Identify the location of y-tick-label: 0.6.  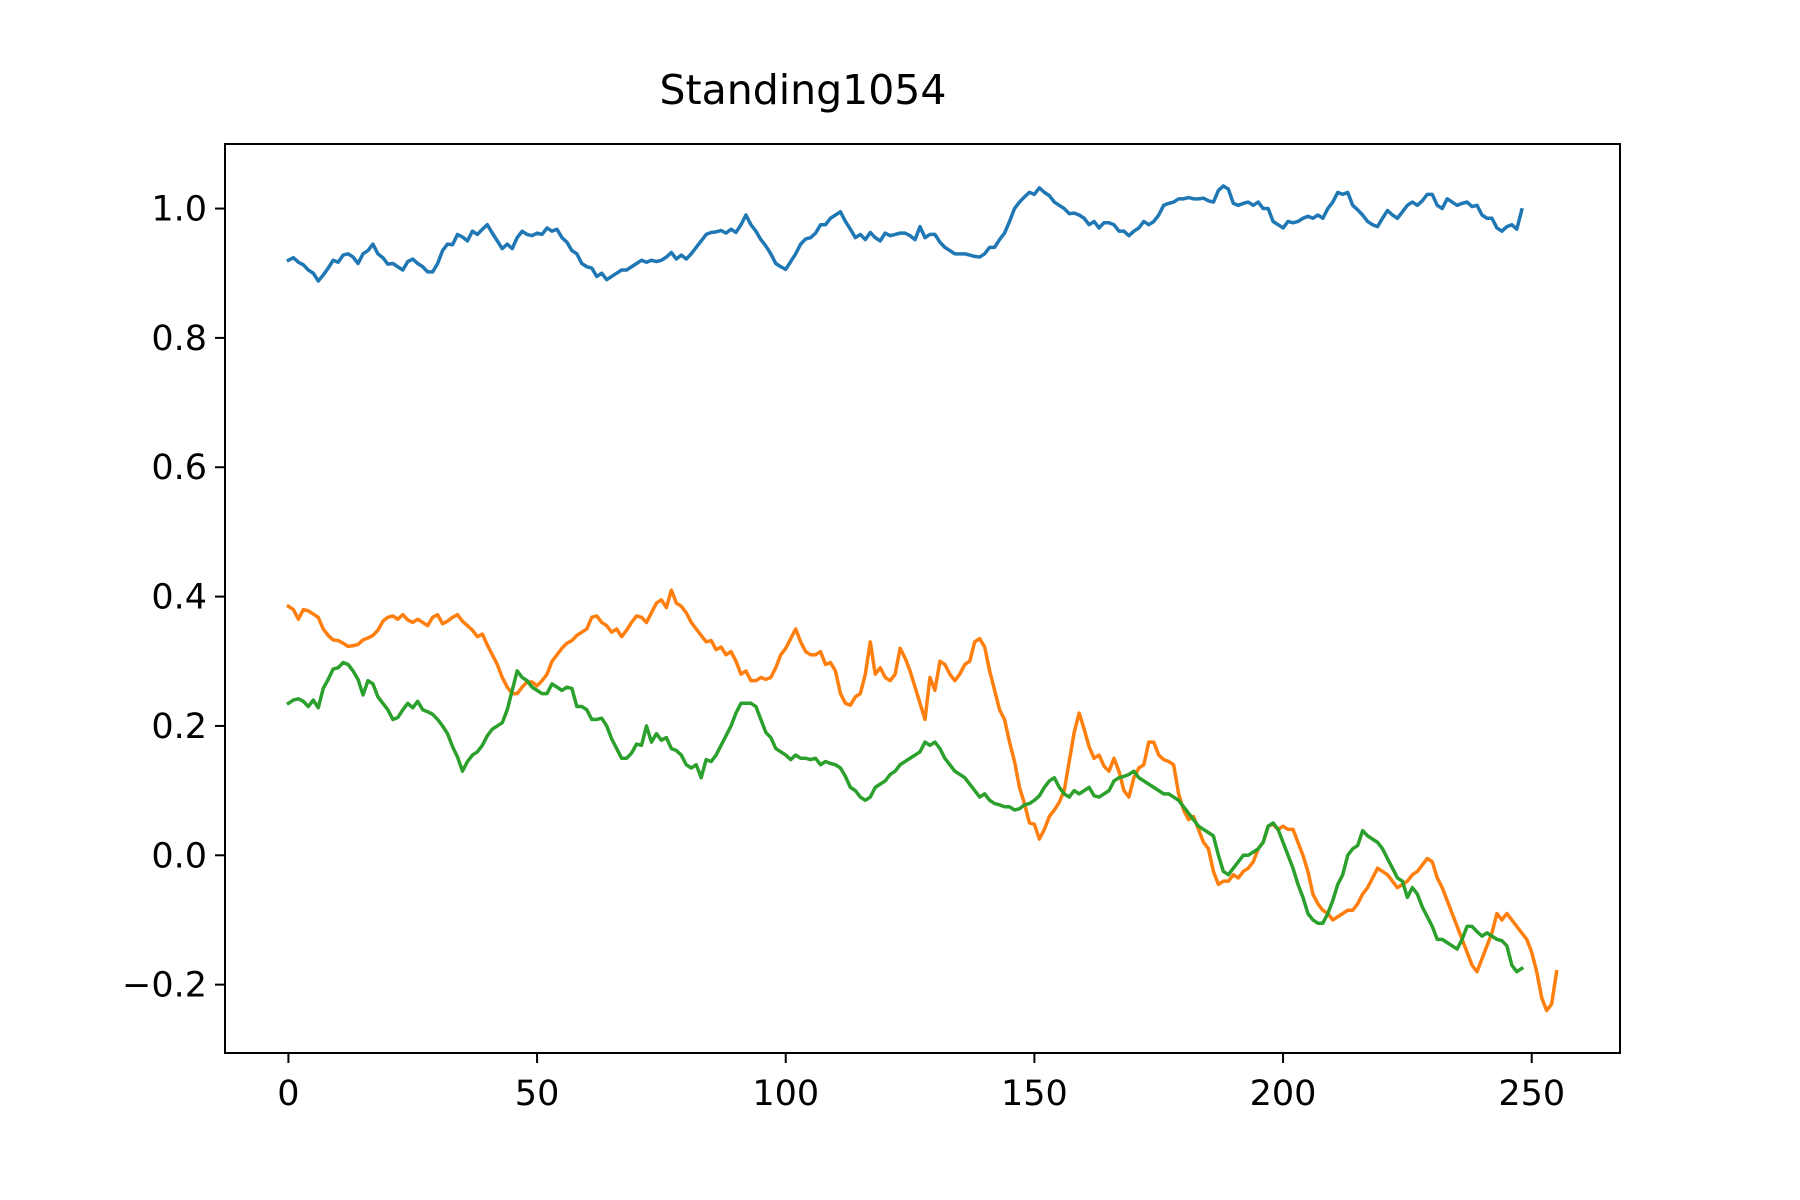
(179, 468).